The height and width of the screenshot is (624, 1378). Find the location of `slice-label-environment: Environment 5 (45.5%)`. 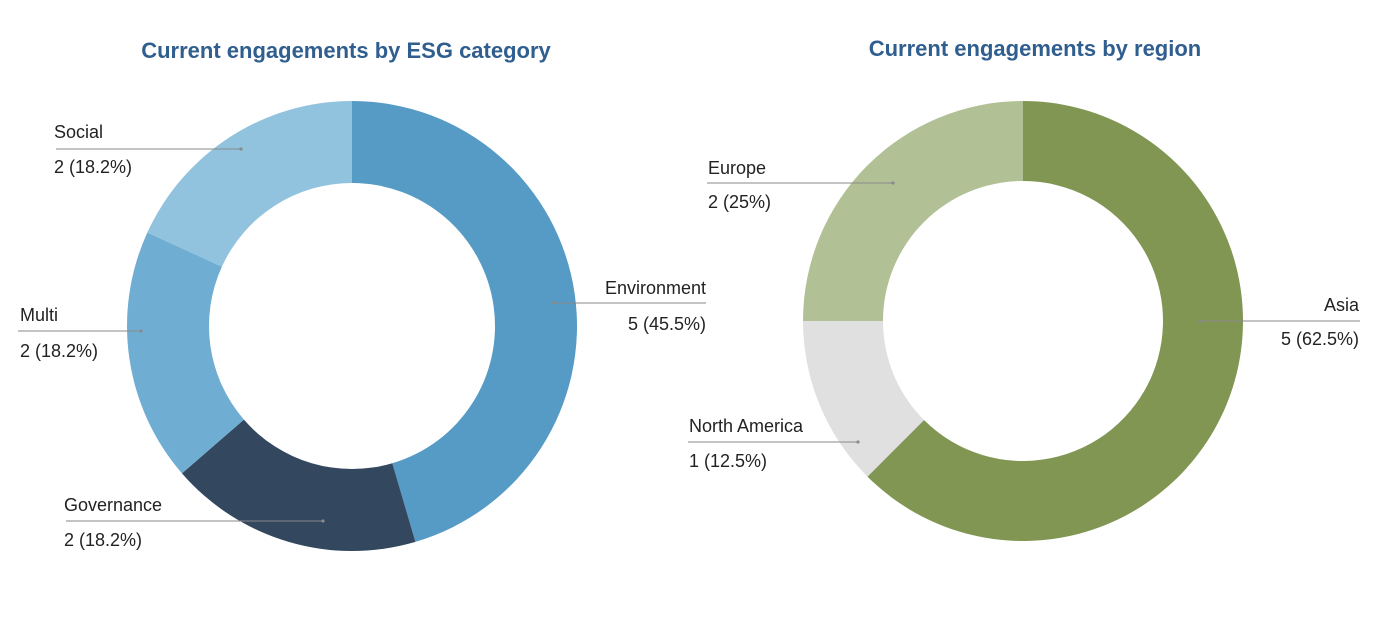

slice-label-environment: Environment 5 (45.5%) is located at coordinates (628, 306).